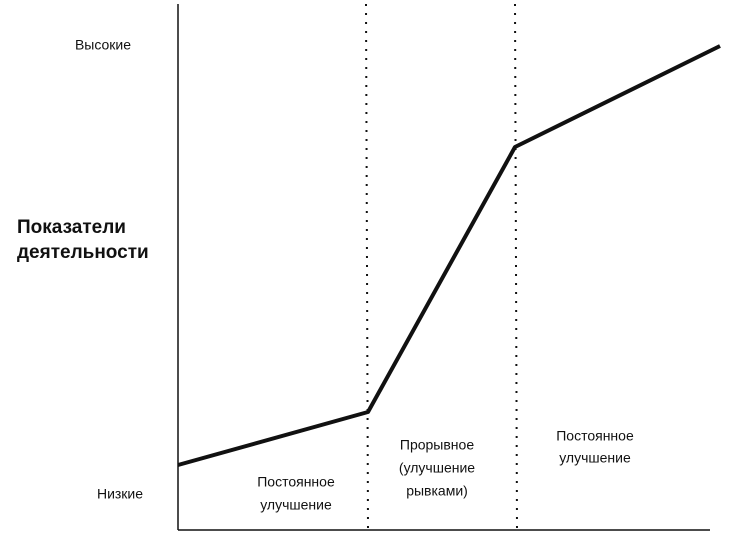 This screenshot has width=731, height=550. I want to click on high-label: Высокие, so click(103, 45).